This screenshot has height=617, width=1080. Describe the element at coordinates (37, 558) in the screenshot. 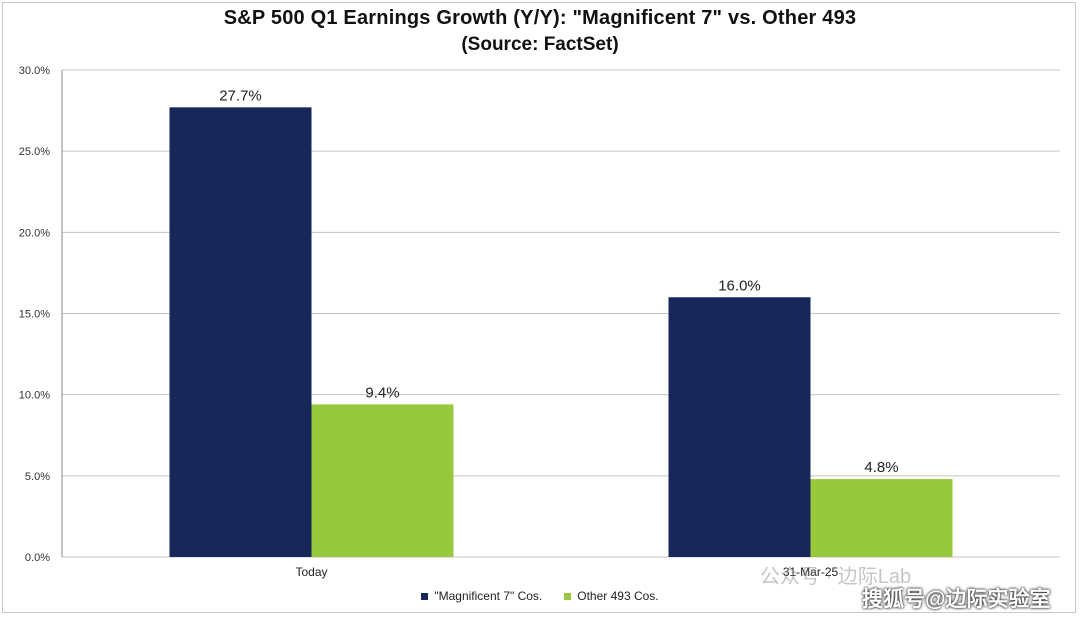

I see `y-tick-label: 0.0%` at that location.